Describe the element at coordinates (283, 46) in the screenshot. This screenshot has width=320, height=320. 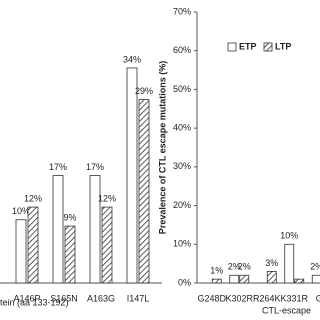
I see `legend-label: LTP` at that location.